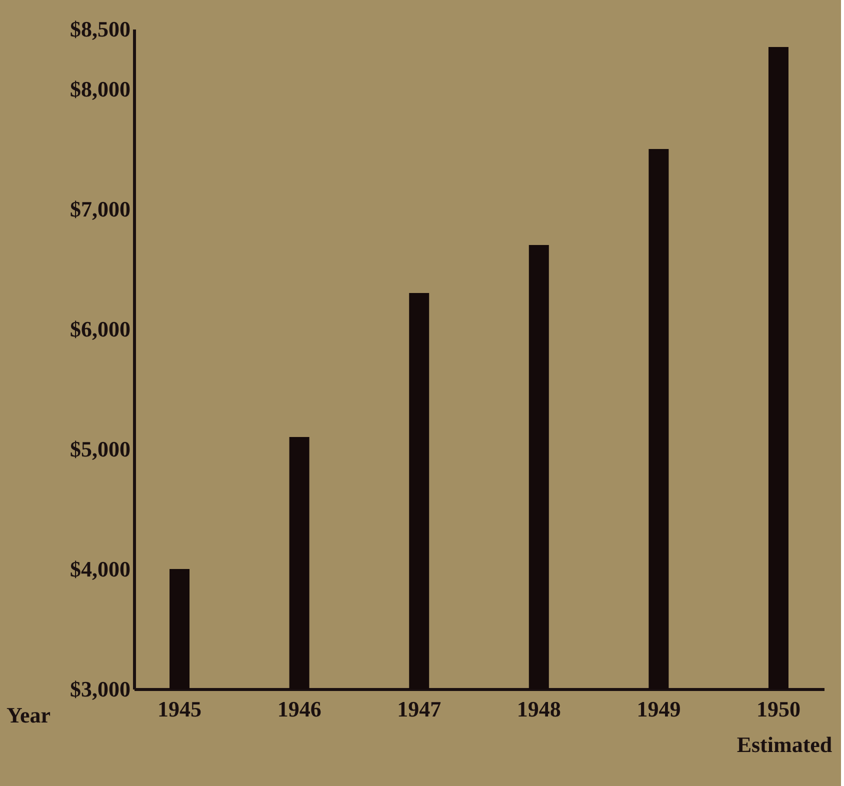 This screenshot has width=844, height=786. What do you see at coordinates (784, 744) in the screenshot?
I see `text: Estimated` at bounding box center [784, 744].